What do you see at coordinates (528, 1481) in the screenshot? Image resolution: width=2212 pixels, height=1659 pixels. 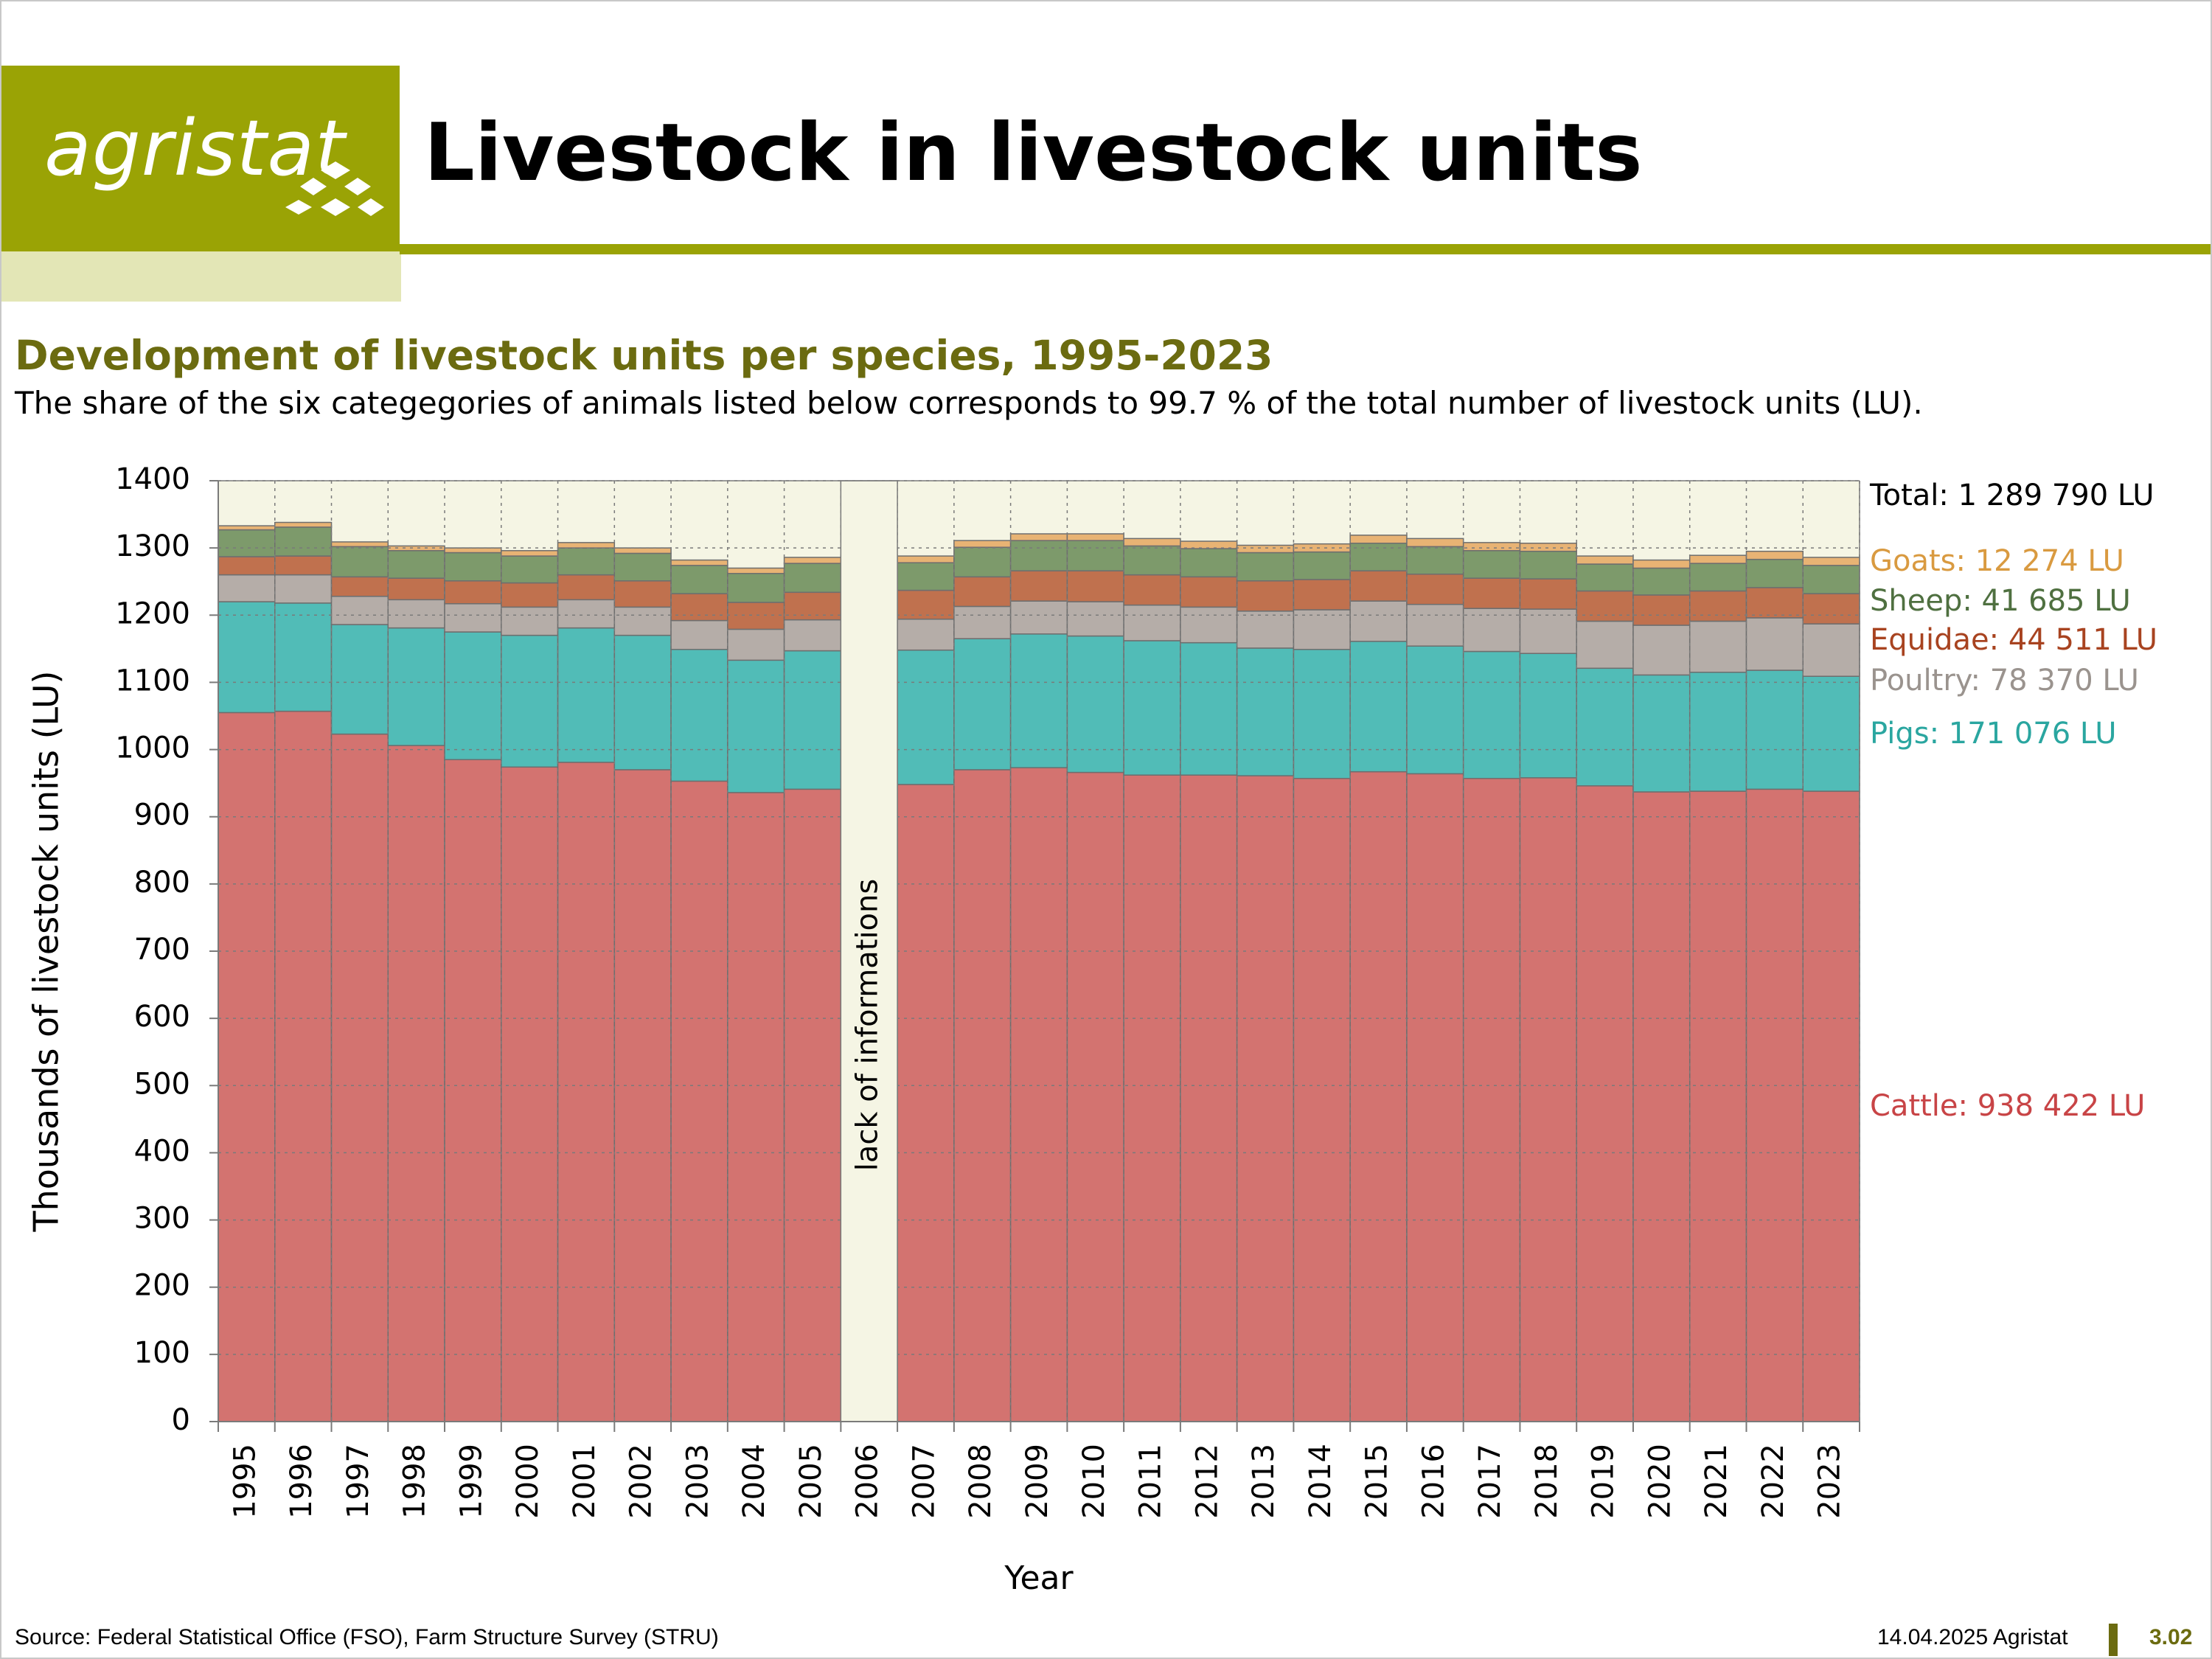 I see `x-tick-label-2000: 2000` at bounding box center [528, 1481].